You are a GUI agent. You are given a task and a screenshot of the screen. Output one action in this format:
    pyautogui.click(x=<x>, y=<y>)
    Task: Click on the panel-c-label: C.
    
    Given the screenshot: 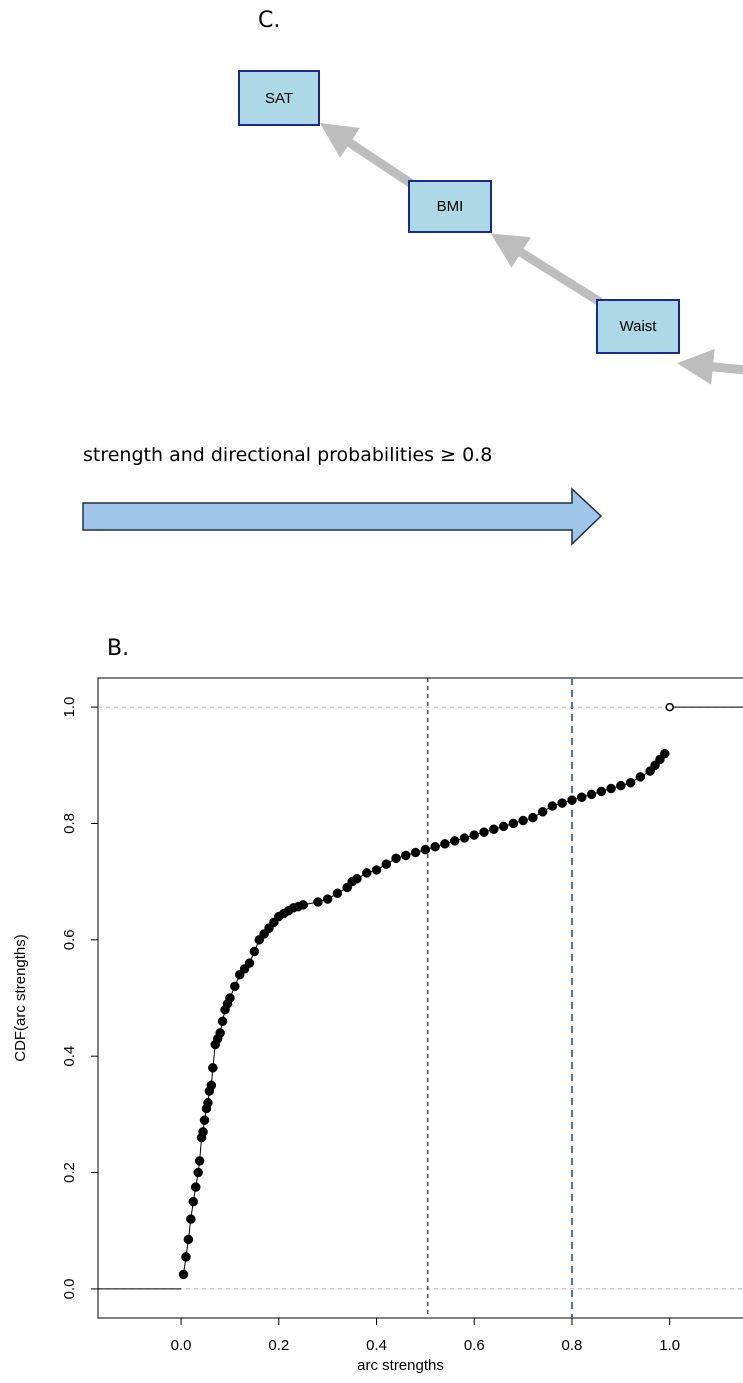 What is the action you would take?
    pyautogui.click(x=269, y=20)
    